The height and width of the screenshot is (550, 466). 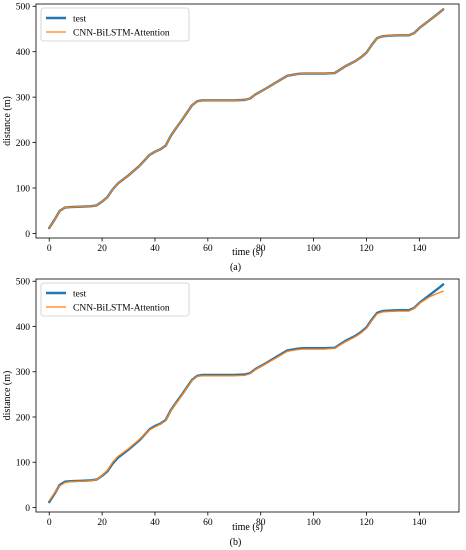 I want to click on panel-caption: (a), so click(x=235, y=267).